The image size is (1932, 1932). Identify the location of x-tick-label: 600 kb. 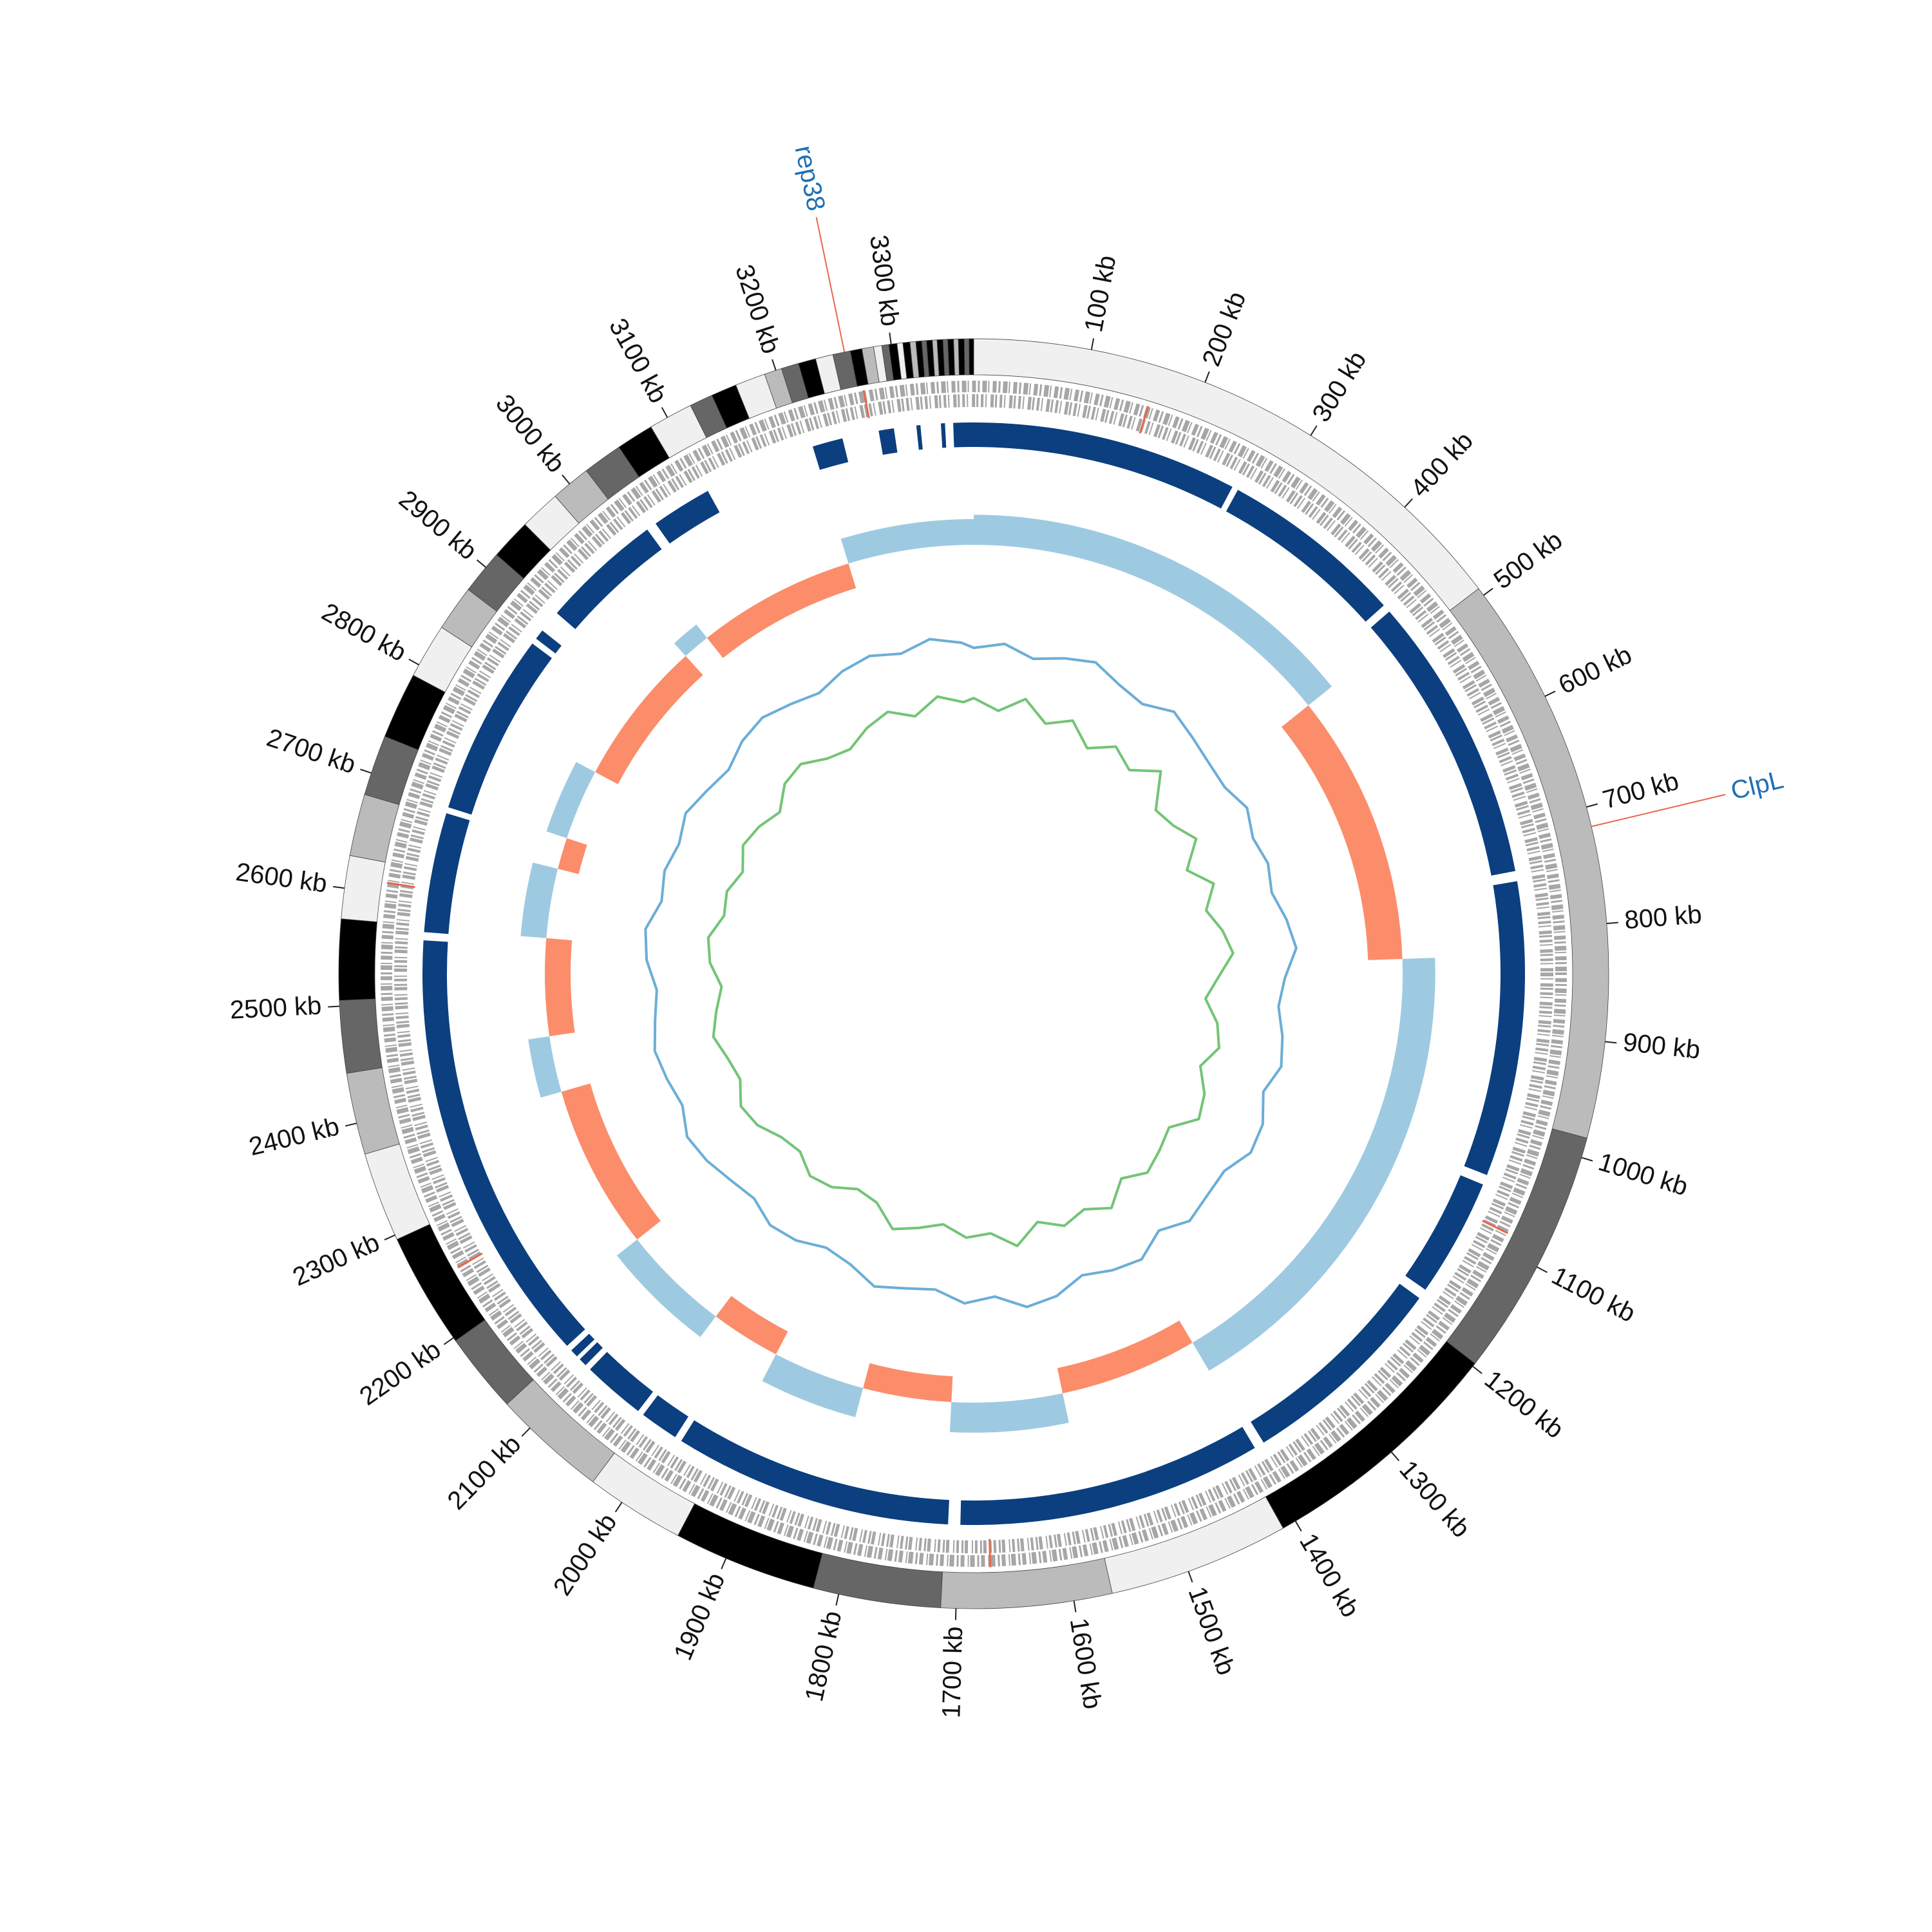
(1595, 670).